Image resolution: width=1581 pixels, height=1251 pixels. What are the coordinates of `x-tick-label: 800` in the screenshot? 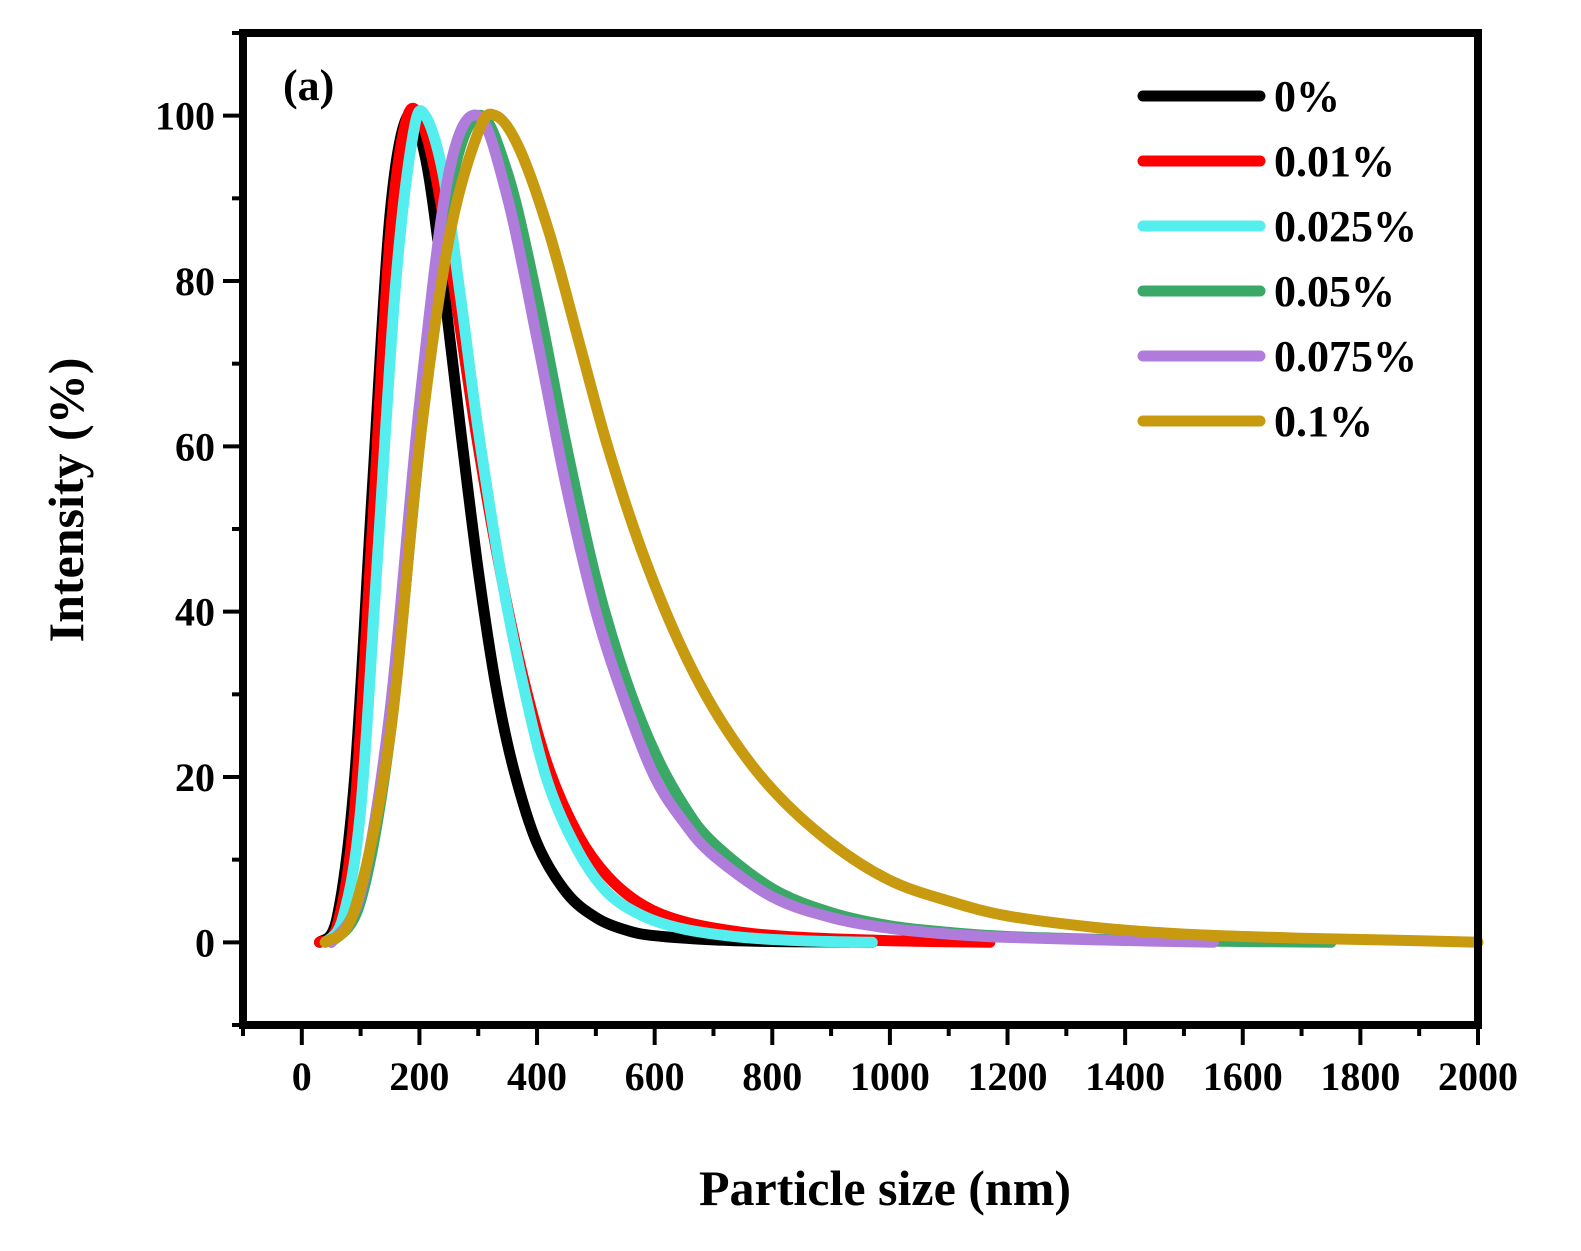 It's located at (772, 1076).